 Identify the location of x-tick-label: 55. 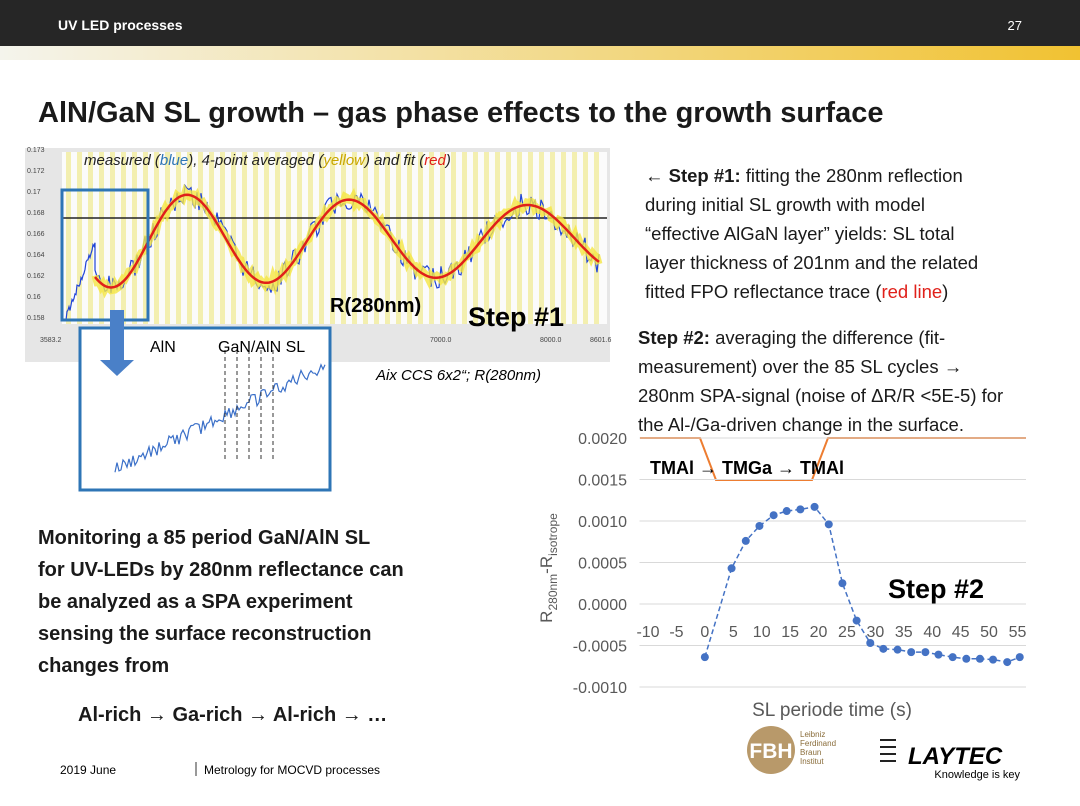
(1018, 632).